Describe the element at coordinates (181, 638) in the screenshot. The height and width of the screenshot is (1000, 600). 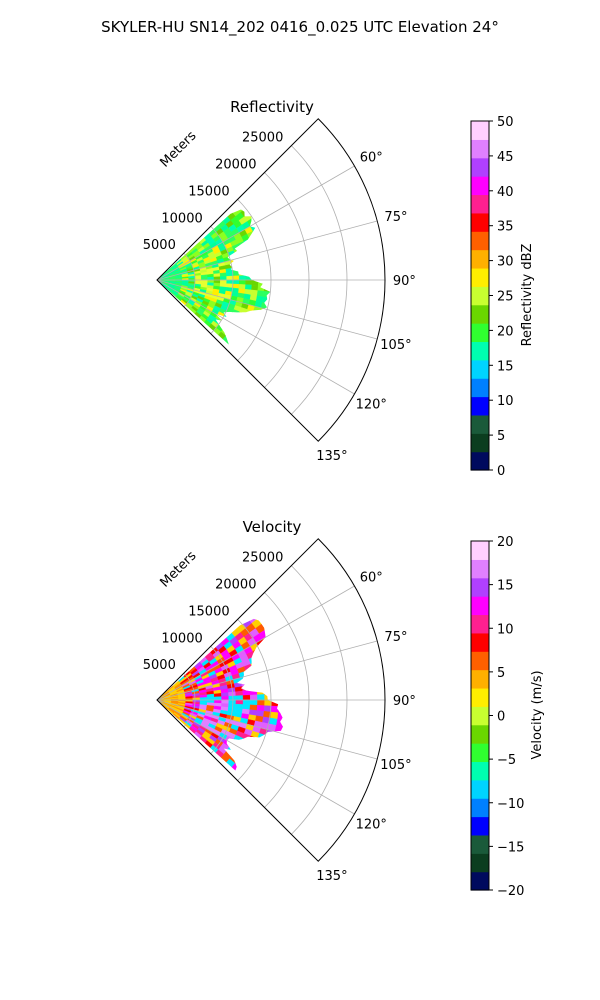
I see `range-tick-label: 10000` at that location.